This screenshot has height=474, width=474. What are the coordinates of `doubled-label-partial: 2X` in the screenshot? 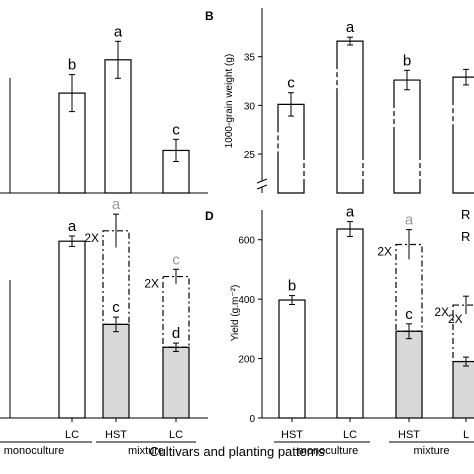 It's located at (455, 319).